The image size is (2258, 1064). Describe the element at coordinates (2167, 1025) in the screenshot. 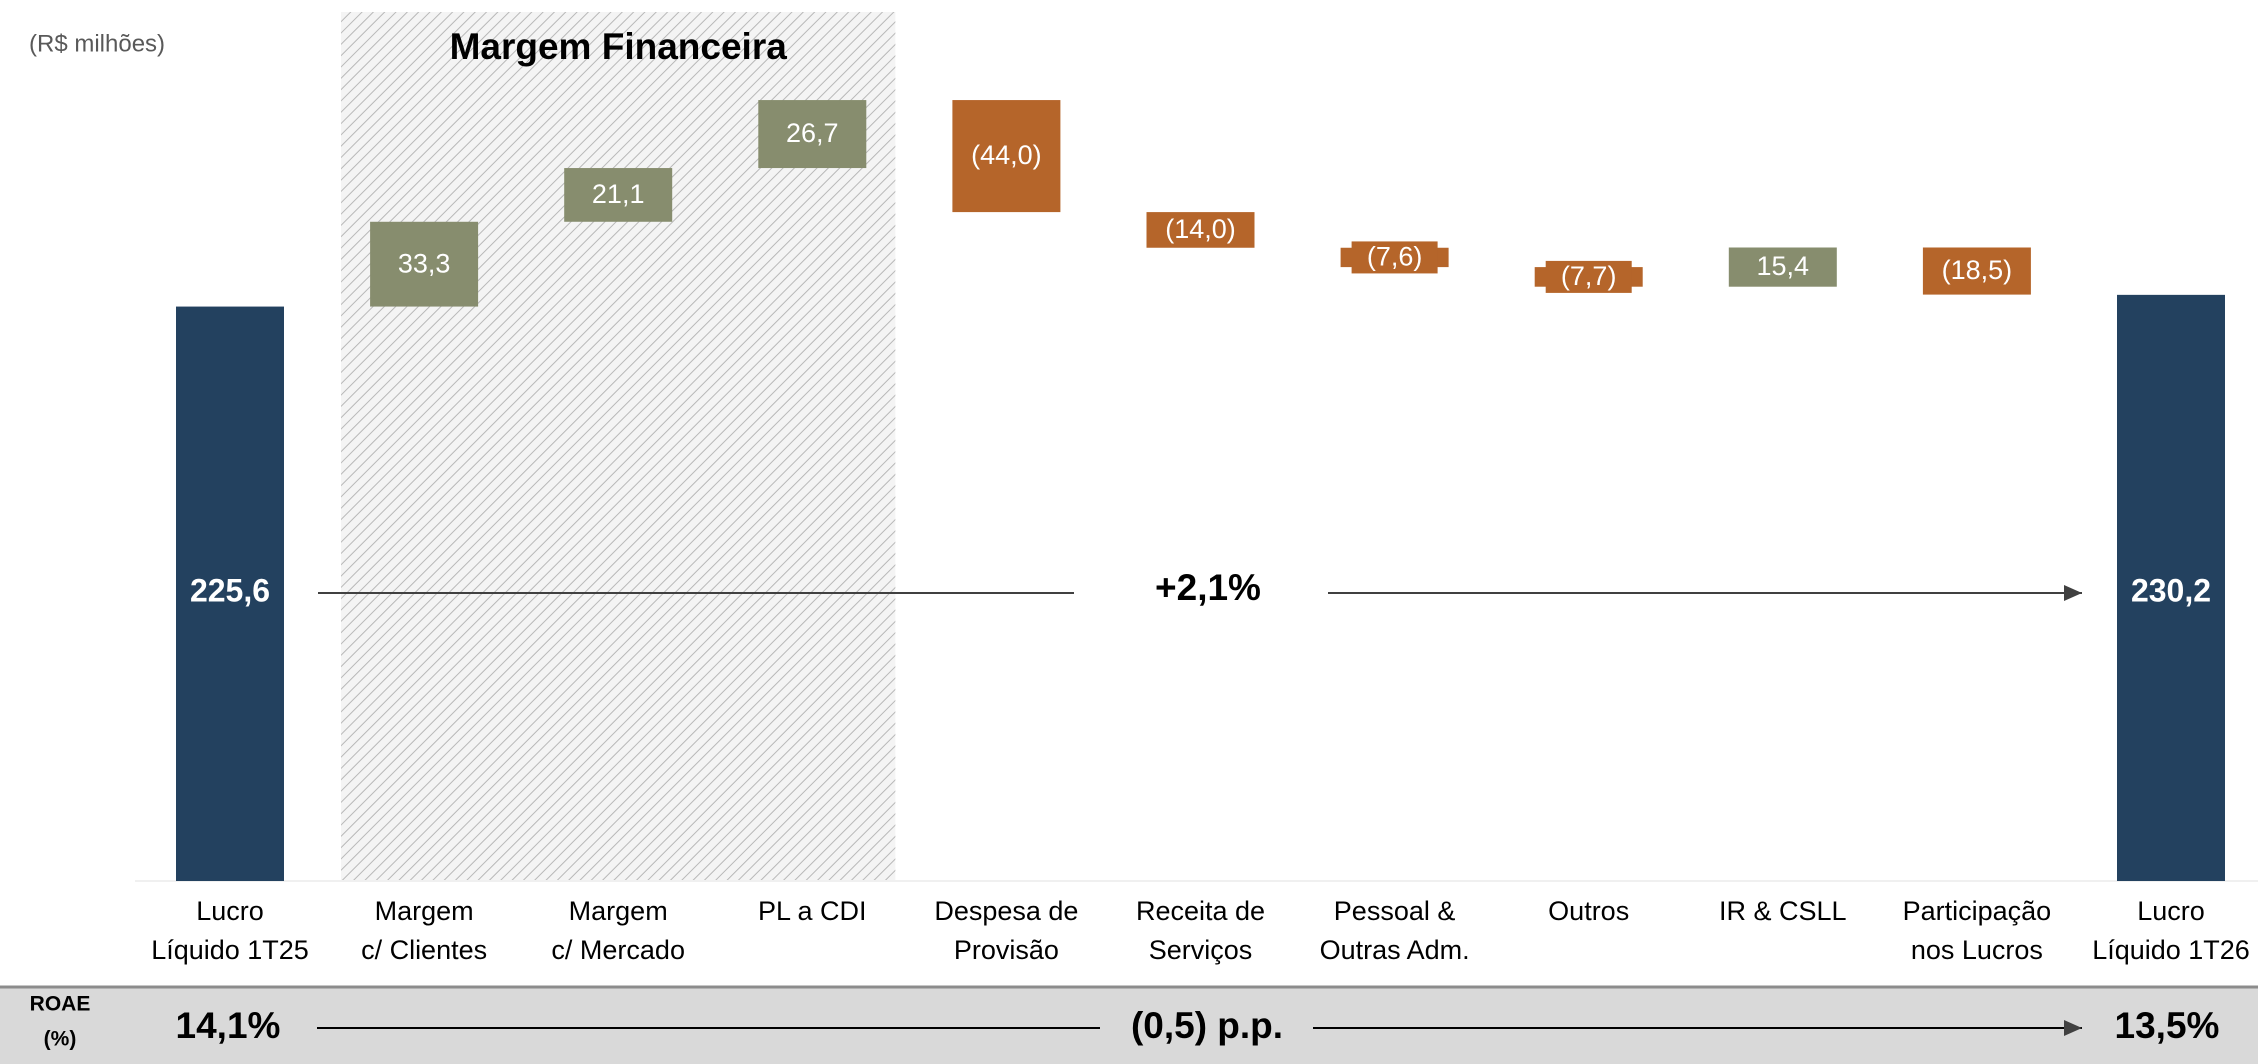

I see `roae-end: 13,5%` at that location.